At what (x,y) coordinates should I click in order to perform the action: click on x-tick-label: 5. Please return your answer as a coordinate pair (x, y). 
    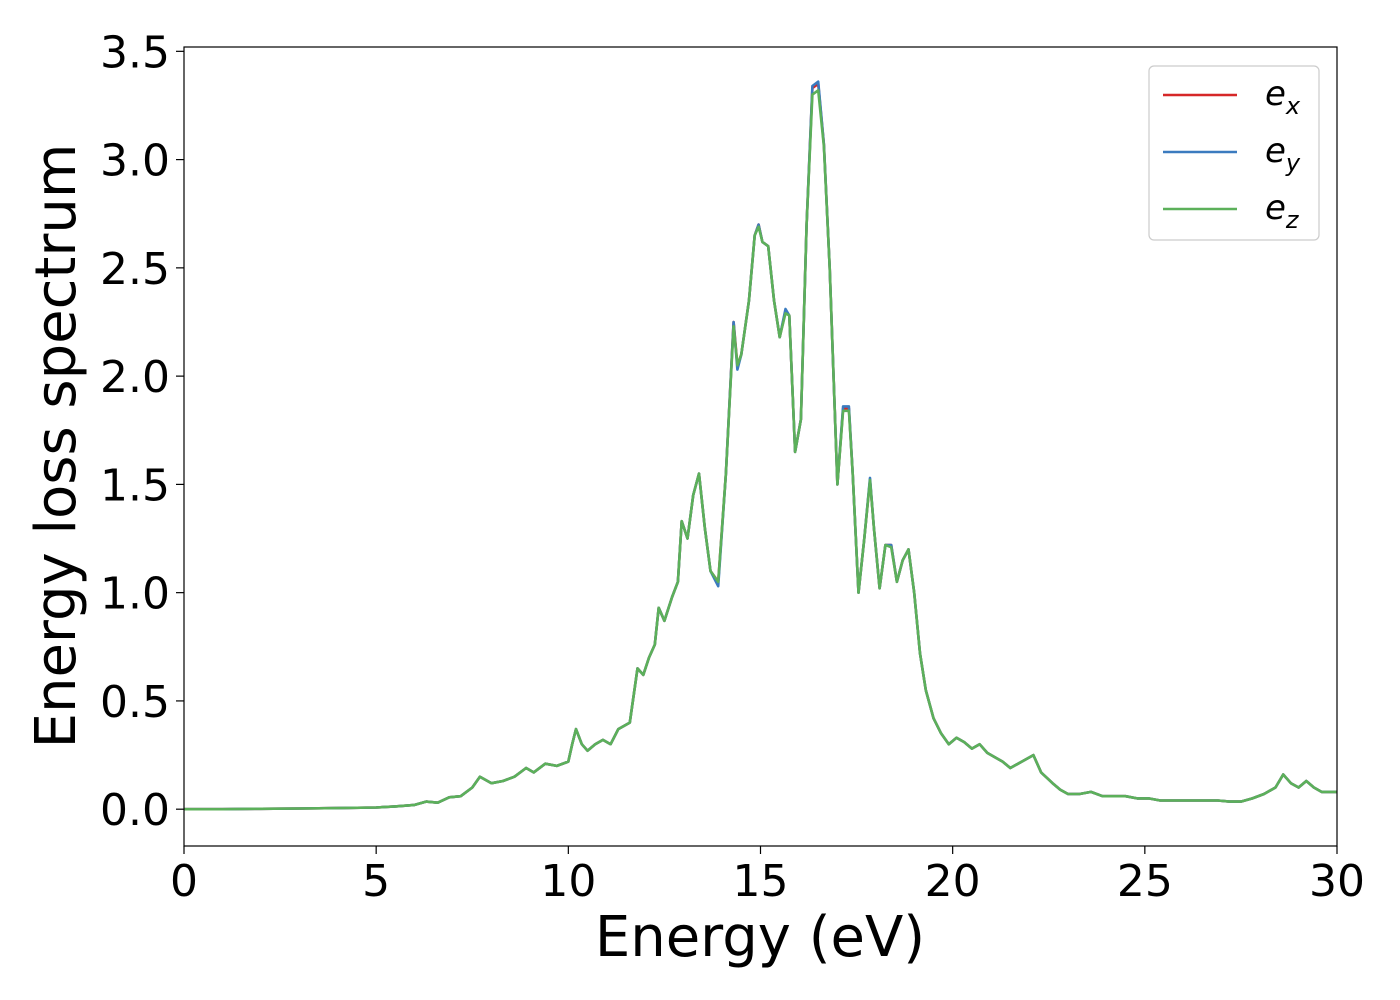
    Looking at the image, I should click on (376, 881).